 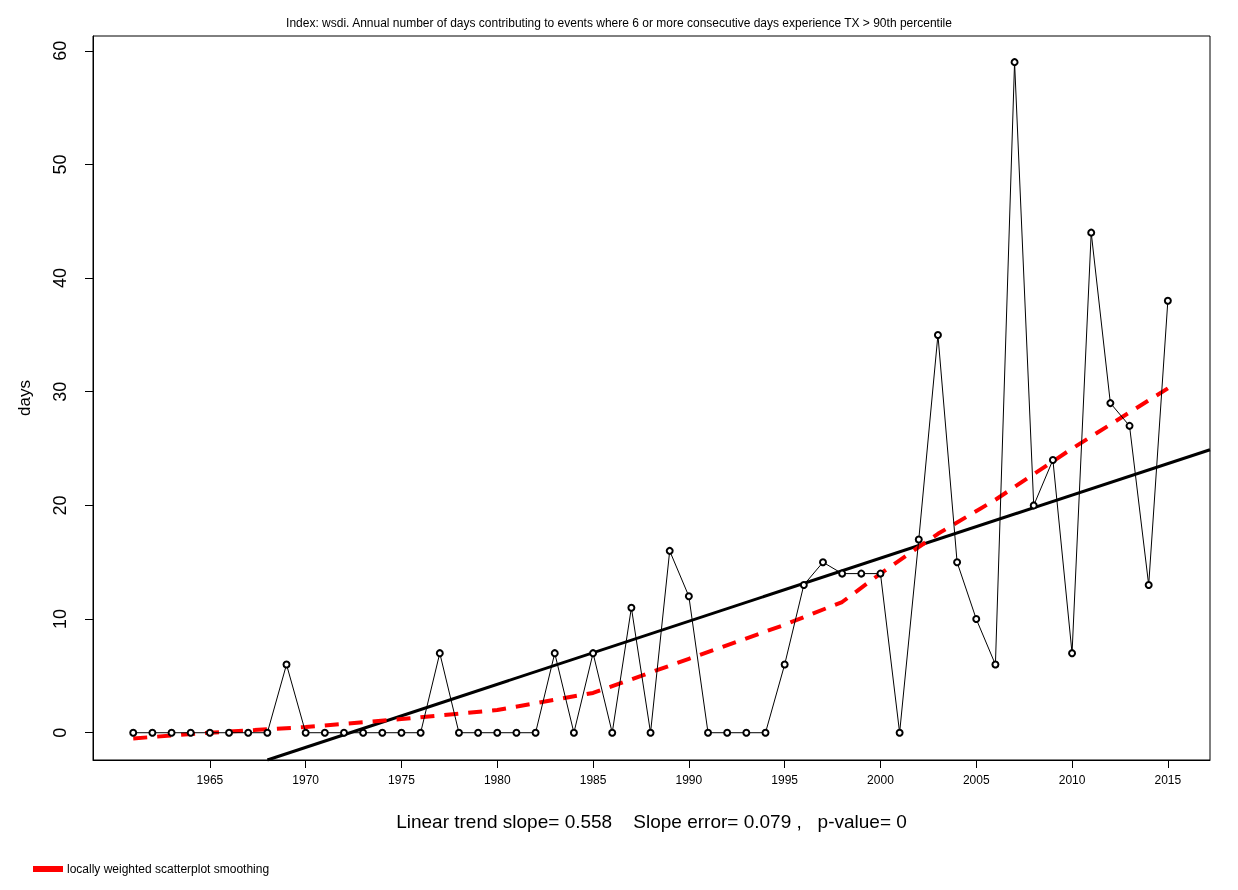 What do you see at coordinates (60, 50) in the screenshot?
I see `y-tick-label: 60` at bounding box center [60, 50].